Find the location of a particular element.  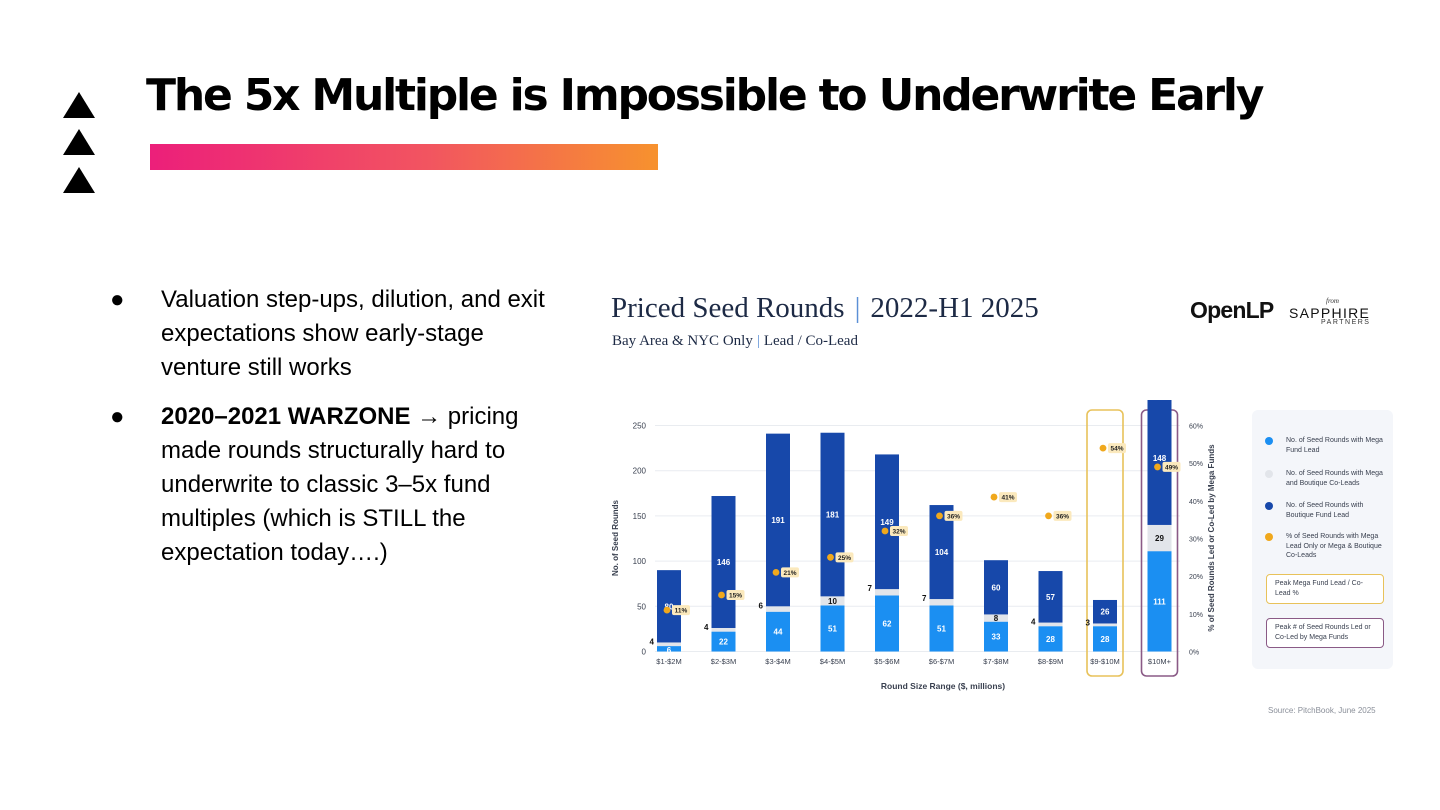

data-label-co-lead: 7 is located at coordinates (870, 588).